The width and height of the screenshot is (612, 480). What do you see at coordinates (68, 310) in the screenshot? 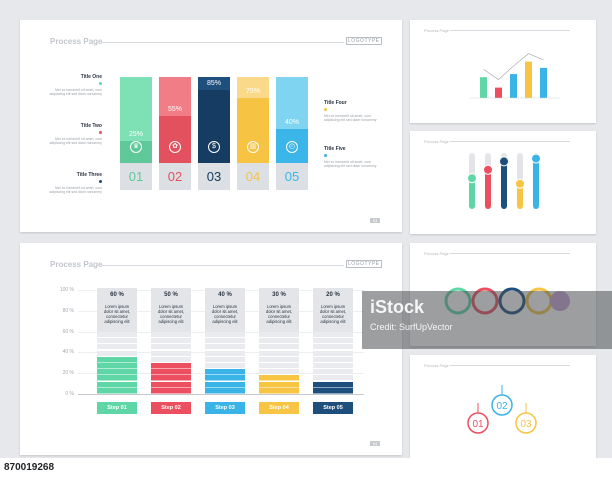
I see `axis-label: 80 %` at bounding box center [68, 310].